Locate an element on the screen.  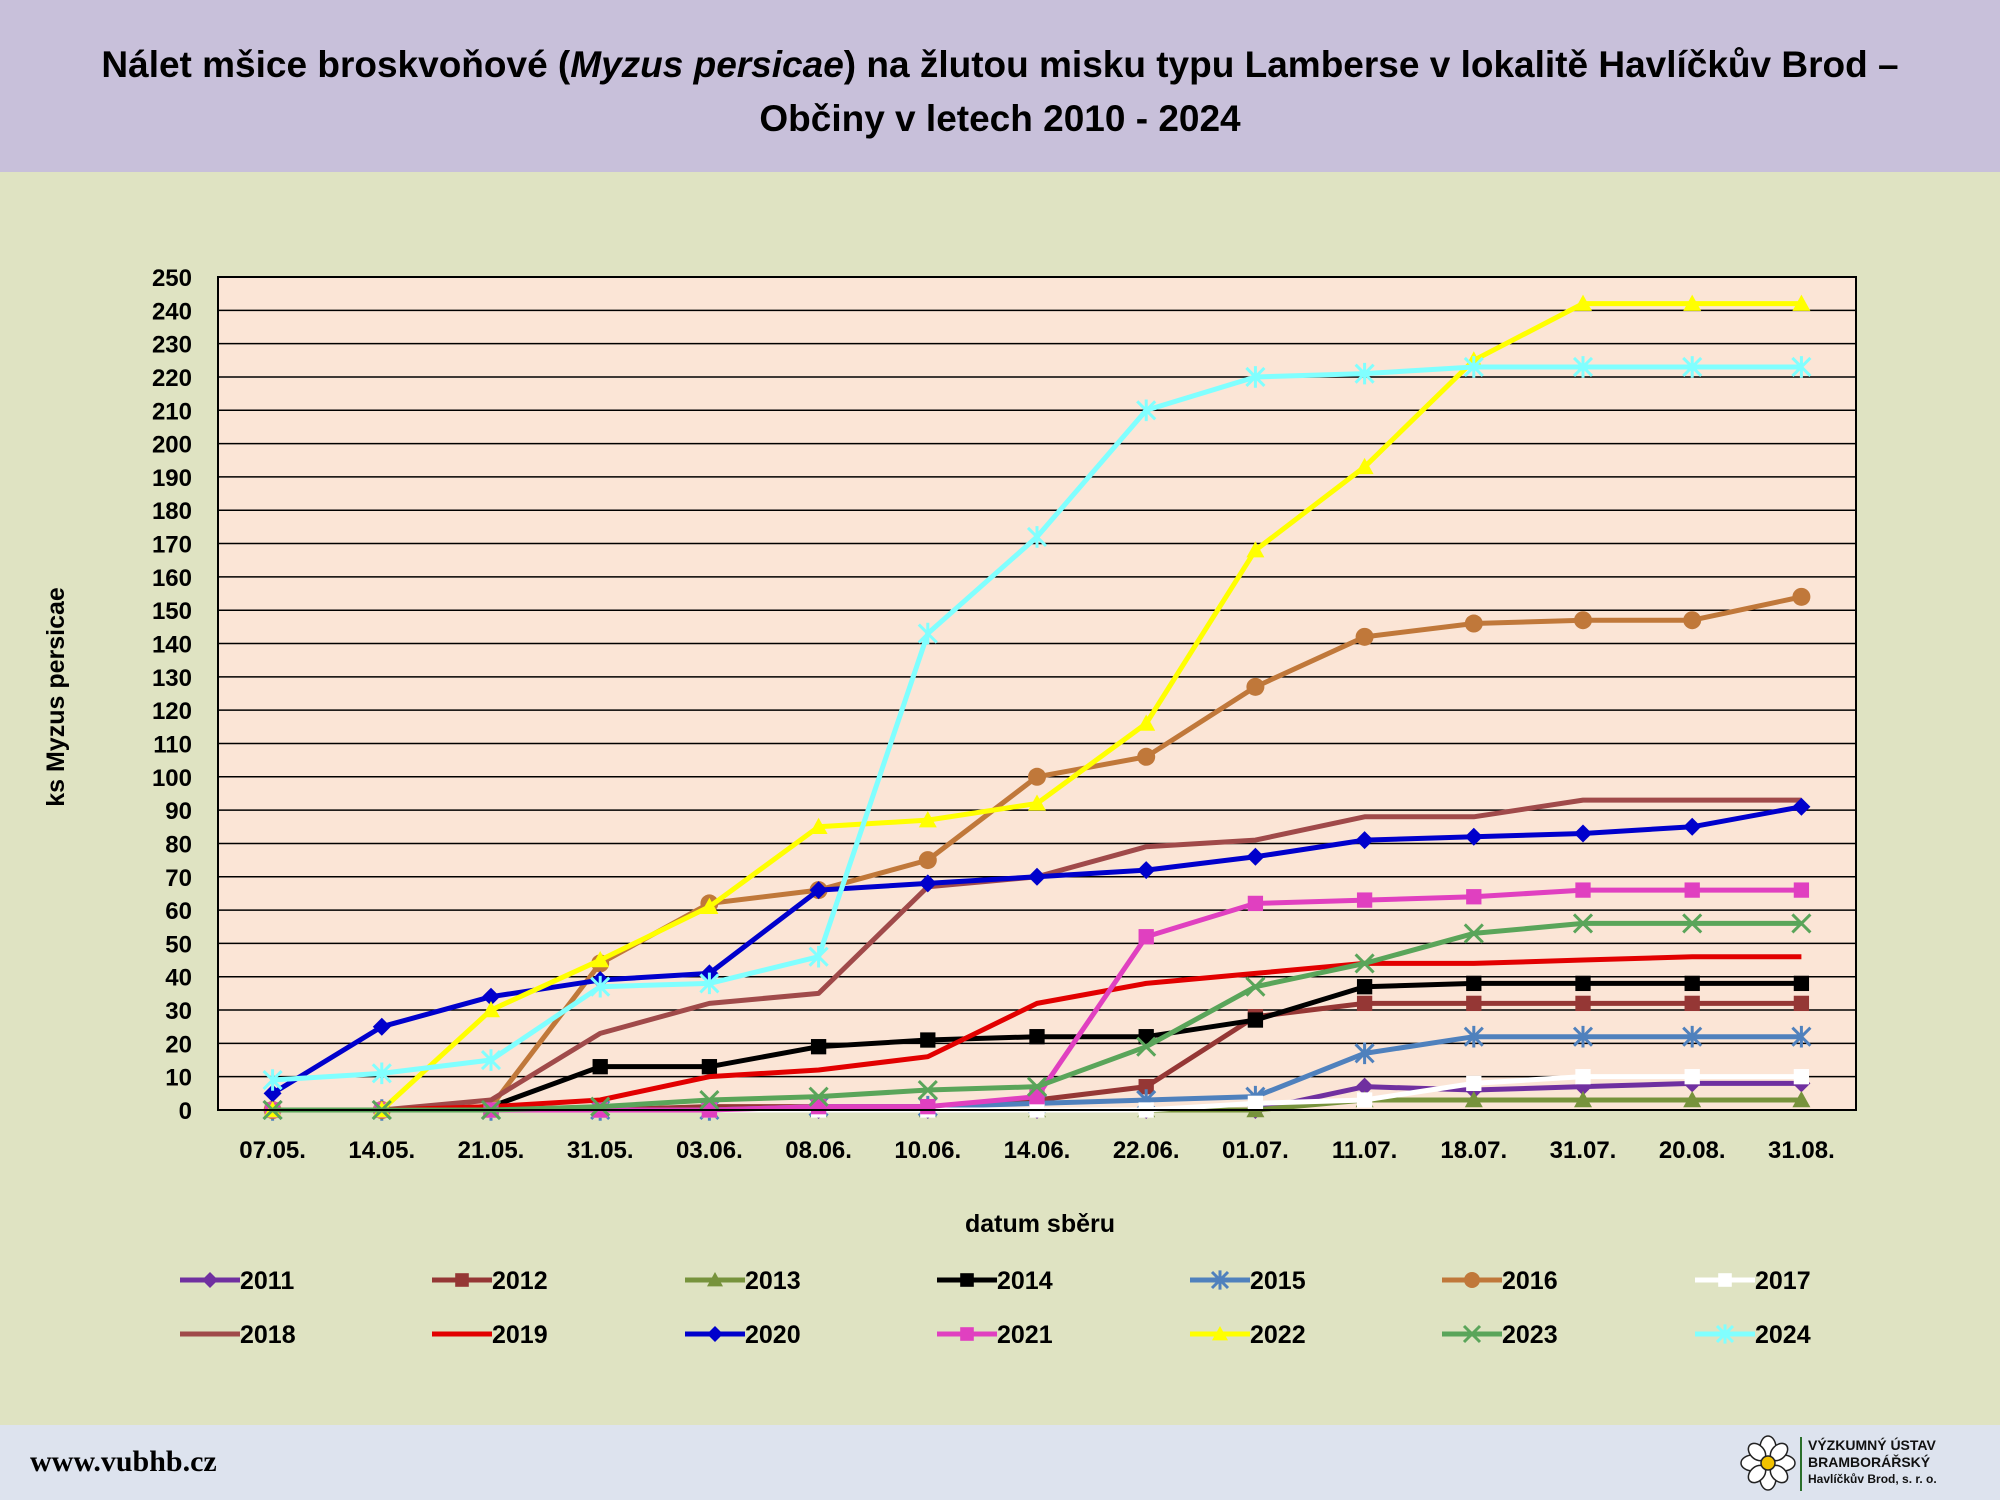
legend-item-2020: 2020 is located at coordinates (743, 1335).